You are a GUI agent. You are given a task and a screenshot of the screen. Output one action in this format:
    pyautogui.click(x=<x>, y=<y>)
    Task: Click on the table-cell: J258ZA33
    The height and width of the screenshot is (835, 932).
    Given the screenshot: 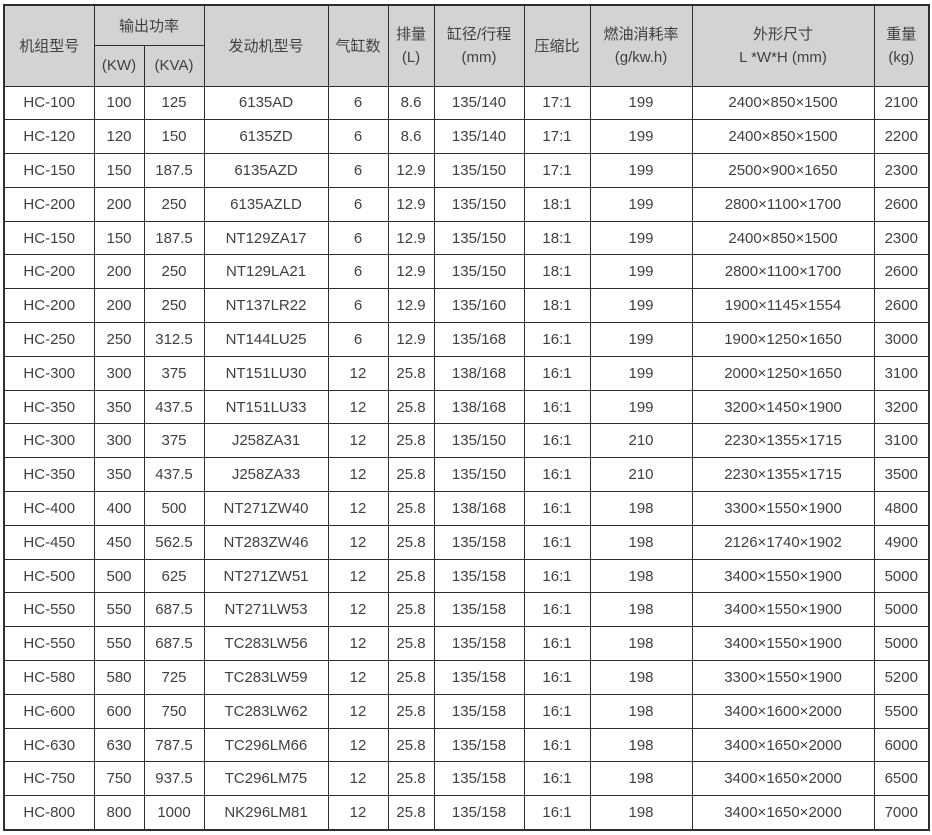 What is the action you would take?
    pyautogui.click(x=266, y=475)
    